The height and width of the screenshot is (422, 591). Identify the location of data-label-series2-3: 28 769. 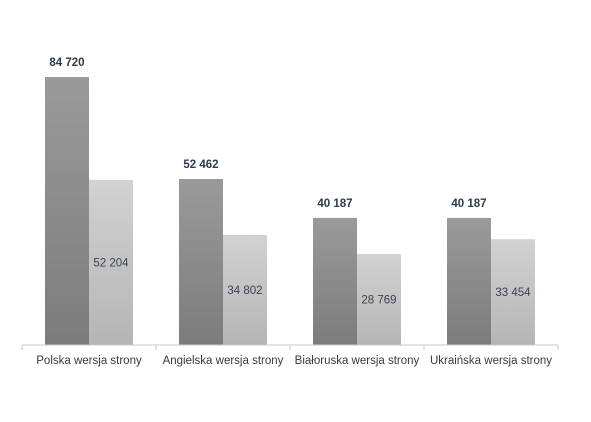
(378, 301).